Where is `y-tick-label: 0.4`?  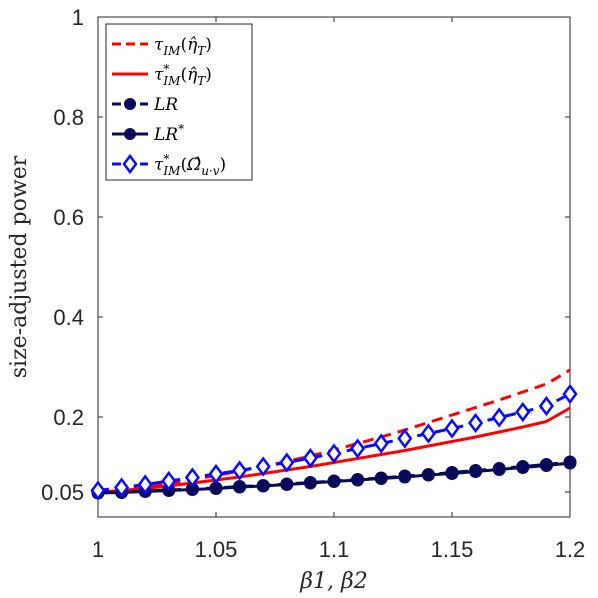
y-tick-label: 0.4 is located at coordinates (68, 317).